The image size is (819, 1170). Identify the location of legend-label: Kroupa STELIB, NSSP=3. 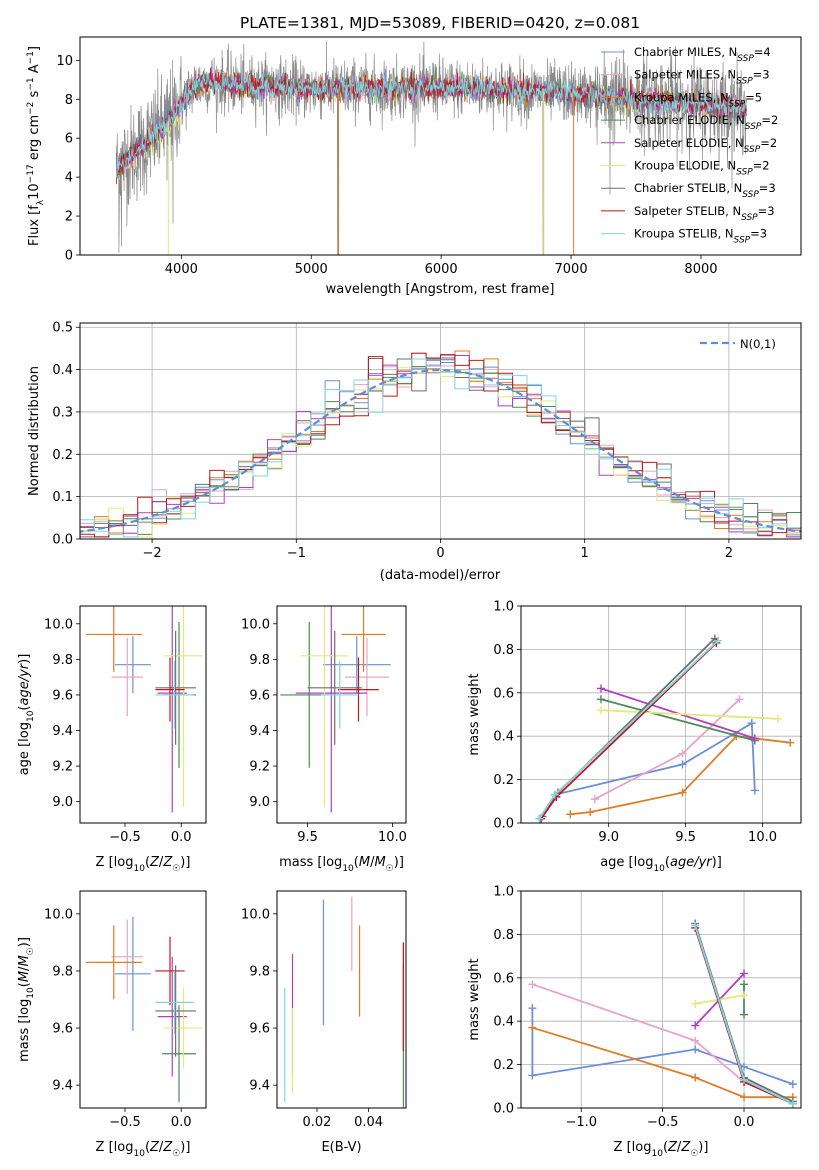
(700, 236).